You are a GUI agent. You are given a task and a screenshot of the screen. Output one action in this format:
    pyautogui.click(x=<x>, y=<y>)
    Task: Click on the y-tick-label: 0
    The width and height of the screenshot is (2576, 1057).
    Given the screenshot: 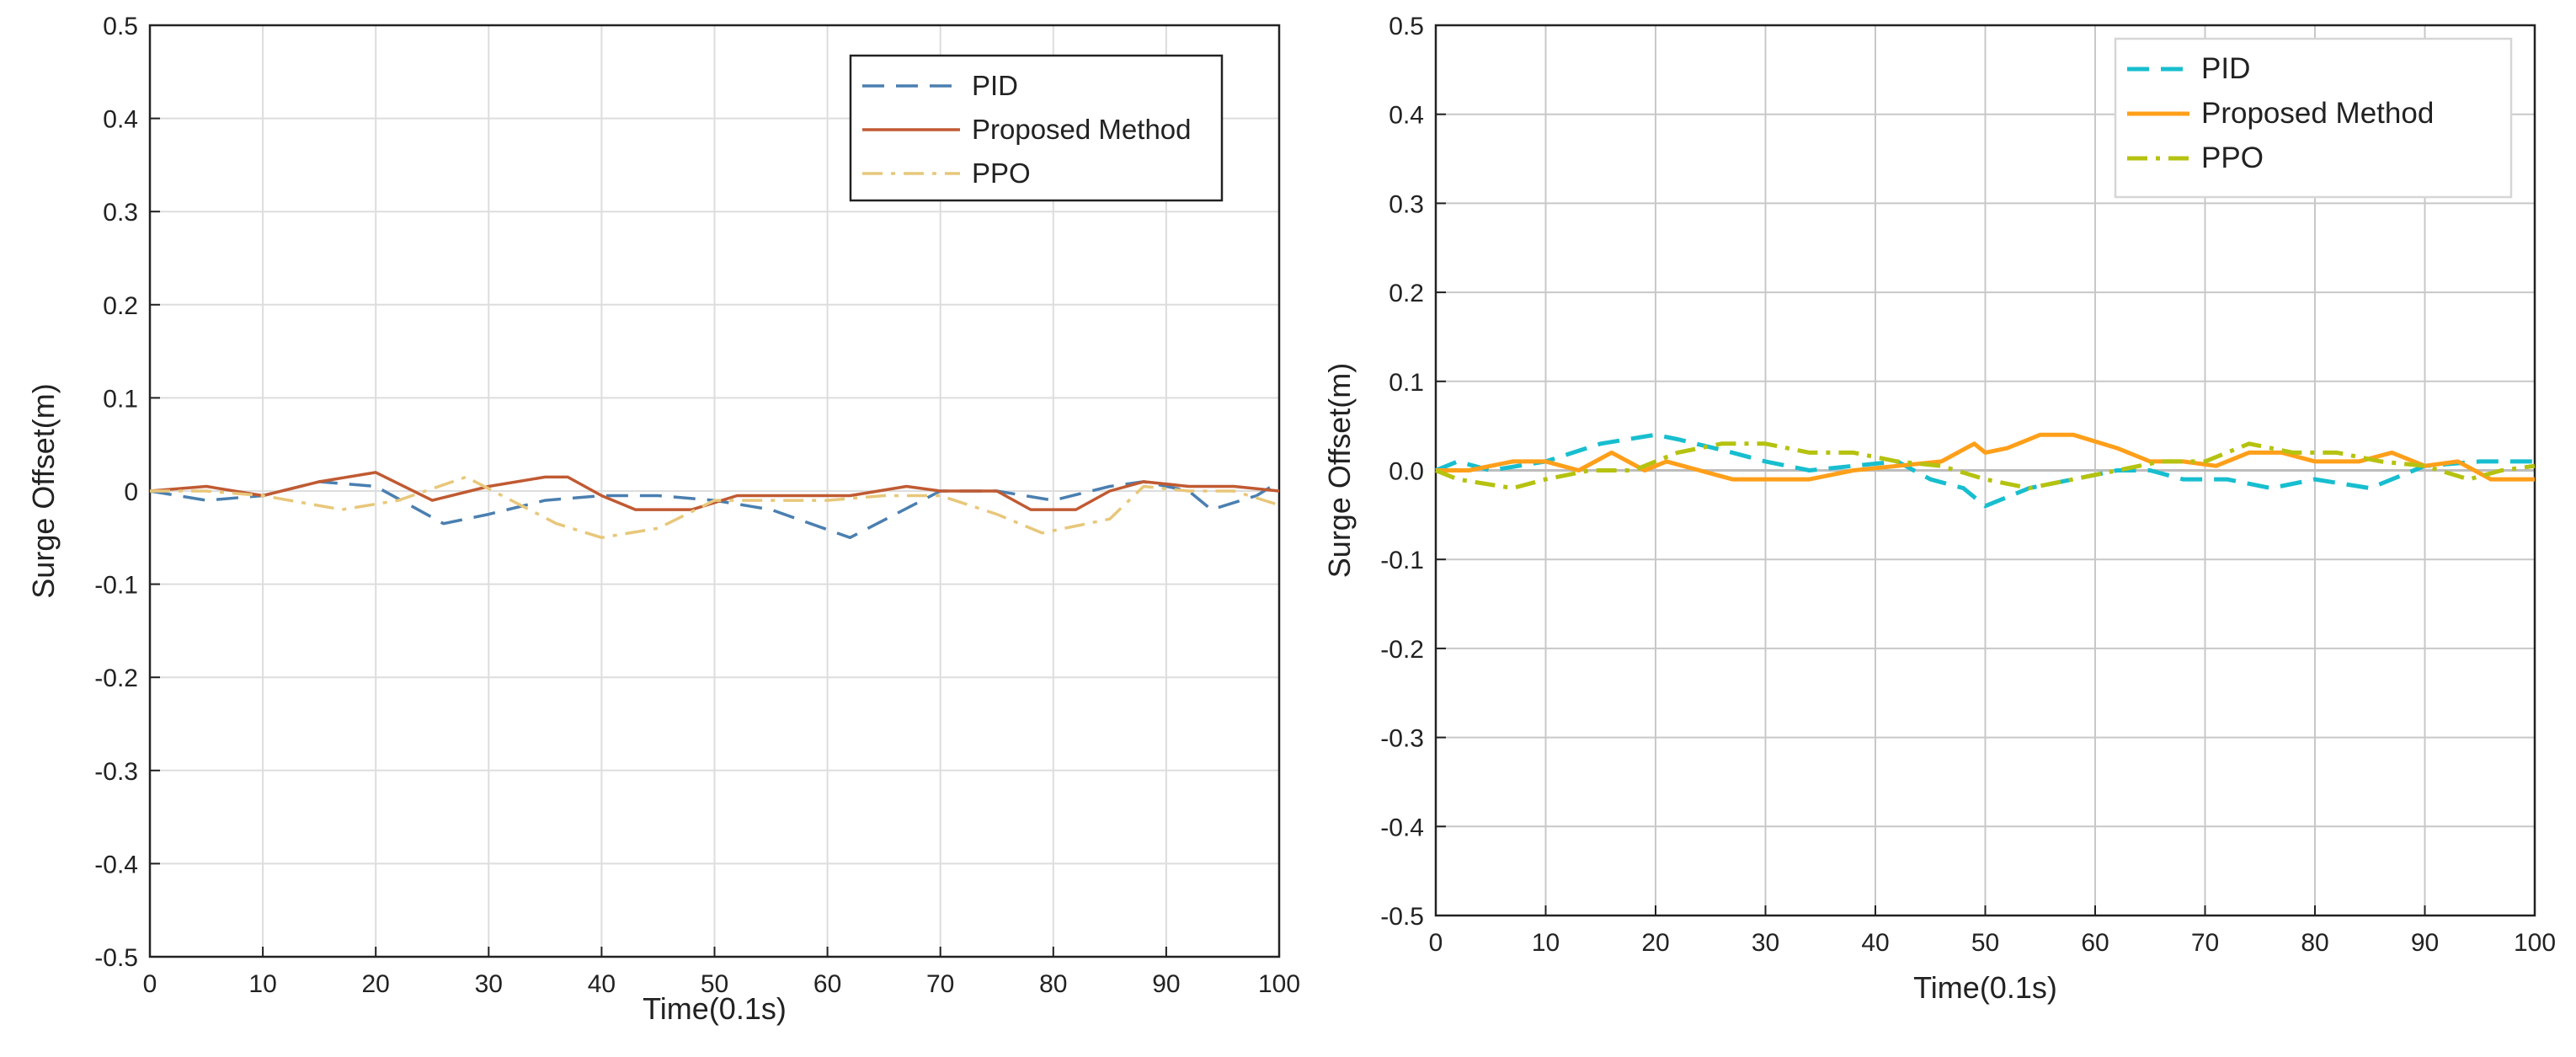 What is the action you would take?
    pyautogui.click(x=131, y=492)
    